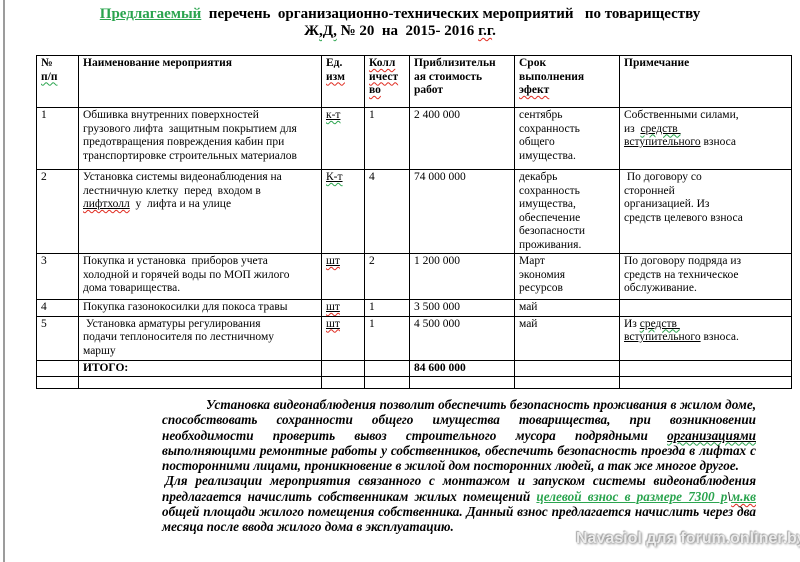 The image size is (800, 562). Describe the element at coordinates (343, 211) in the screenshot. I see `unit-cell: К-т` at that location.